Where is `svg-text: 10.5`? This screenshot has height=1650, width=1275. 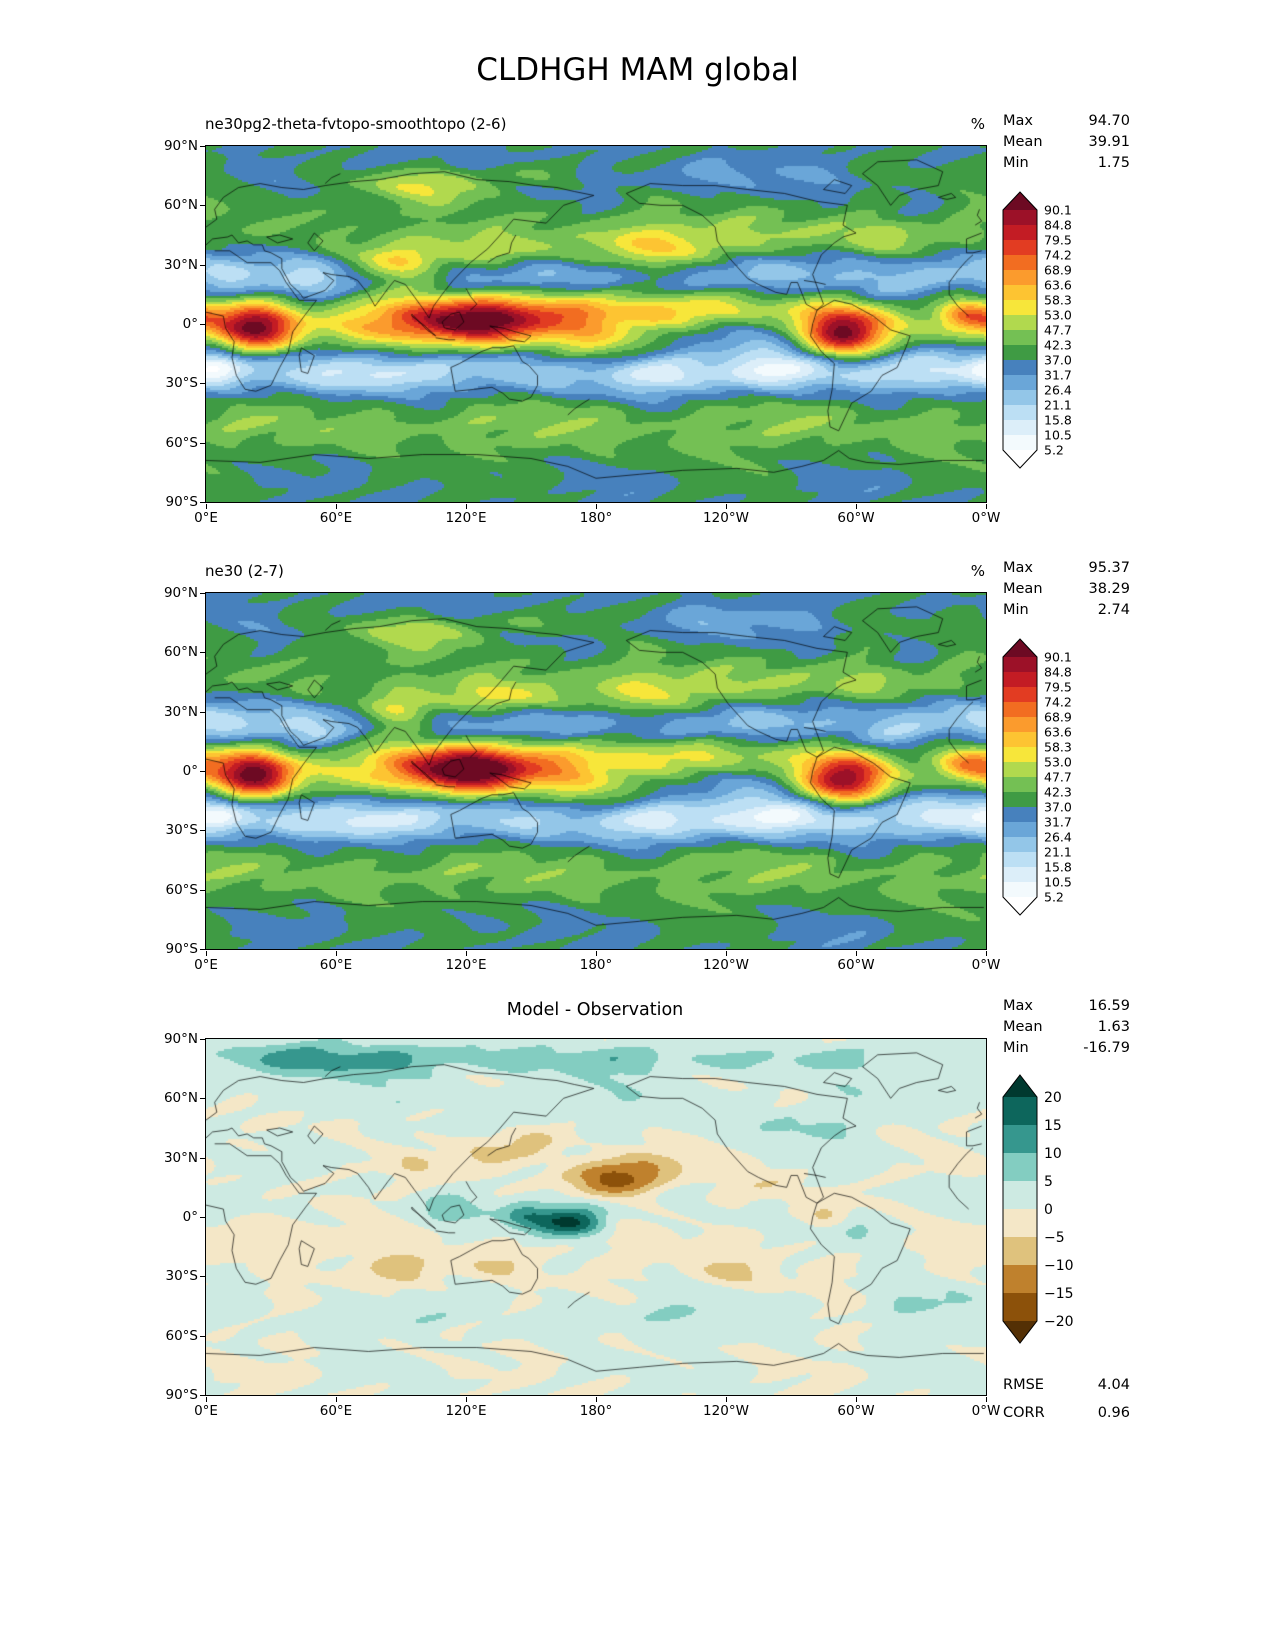
svg-text: 10.5 is located at coordinates (1058, 881).